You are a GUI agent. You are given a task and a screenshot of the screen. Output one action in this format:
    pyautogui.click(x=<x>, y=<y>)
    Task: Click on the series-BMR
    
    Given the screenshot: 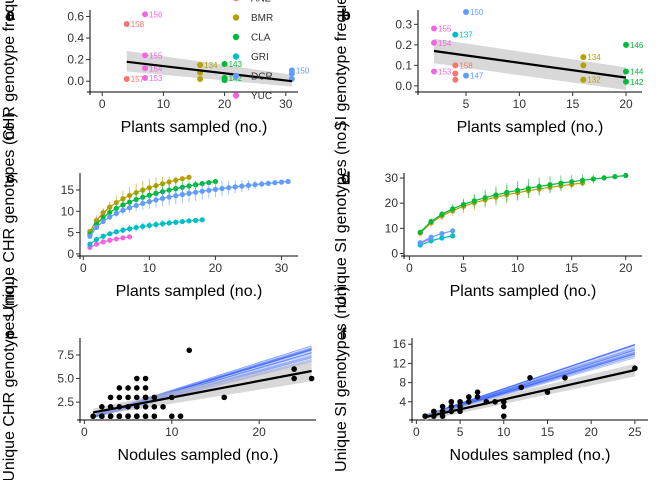 What is the action you would take?
    pyautogui.click(x=501, y=208)
    